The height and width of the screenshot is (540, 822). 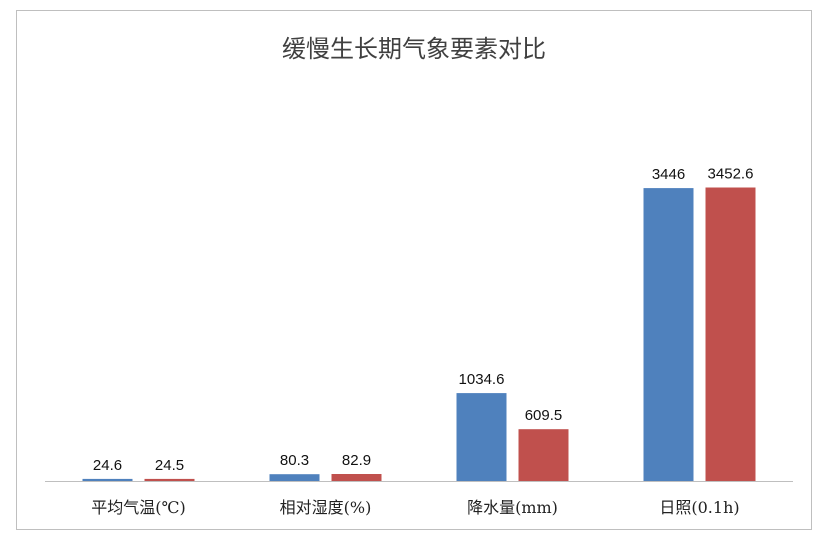 I want to click on data-label-s1-4: 3446, so click(x=668, y=174).